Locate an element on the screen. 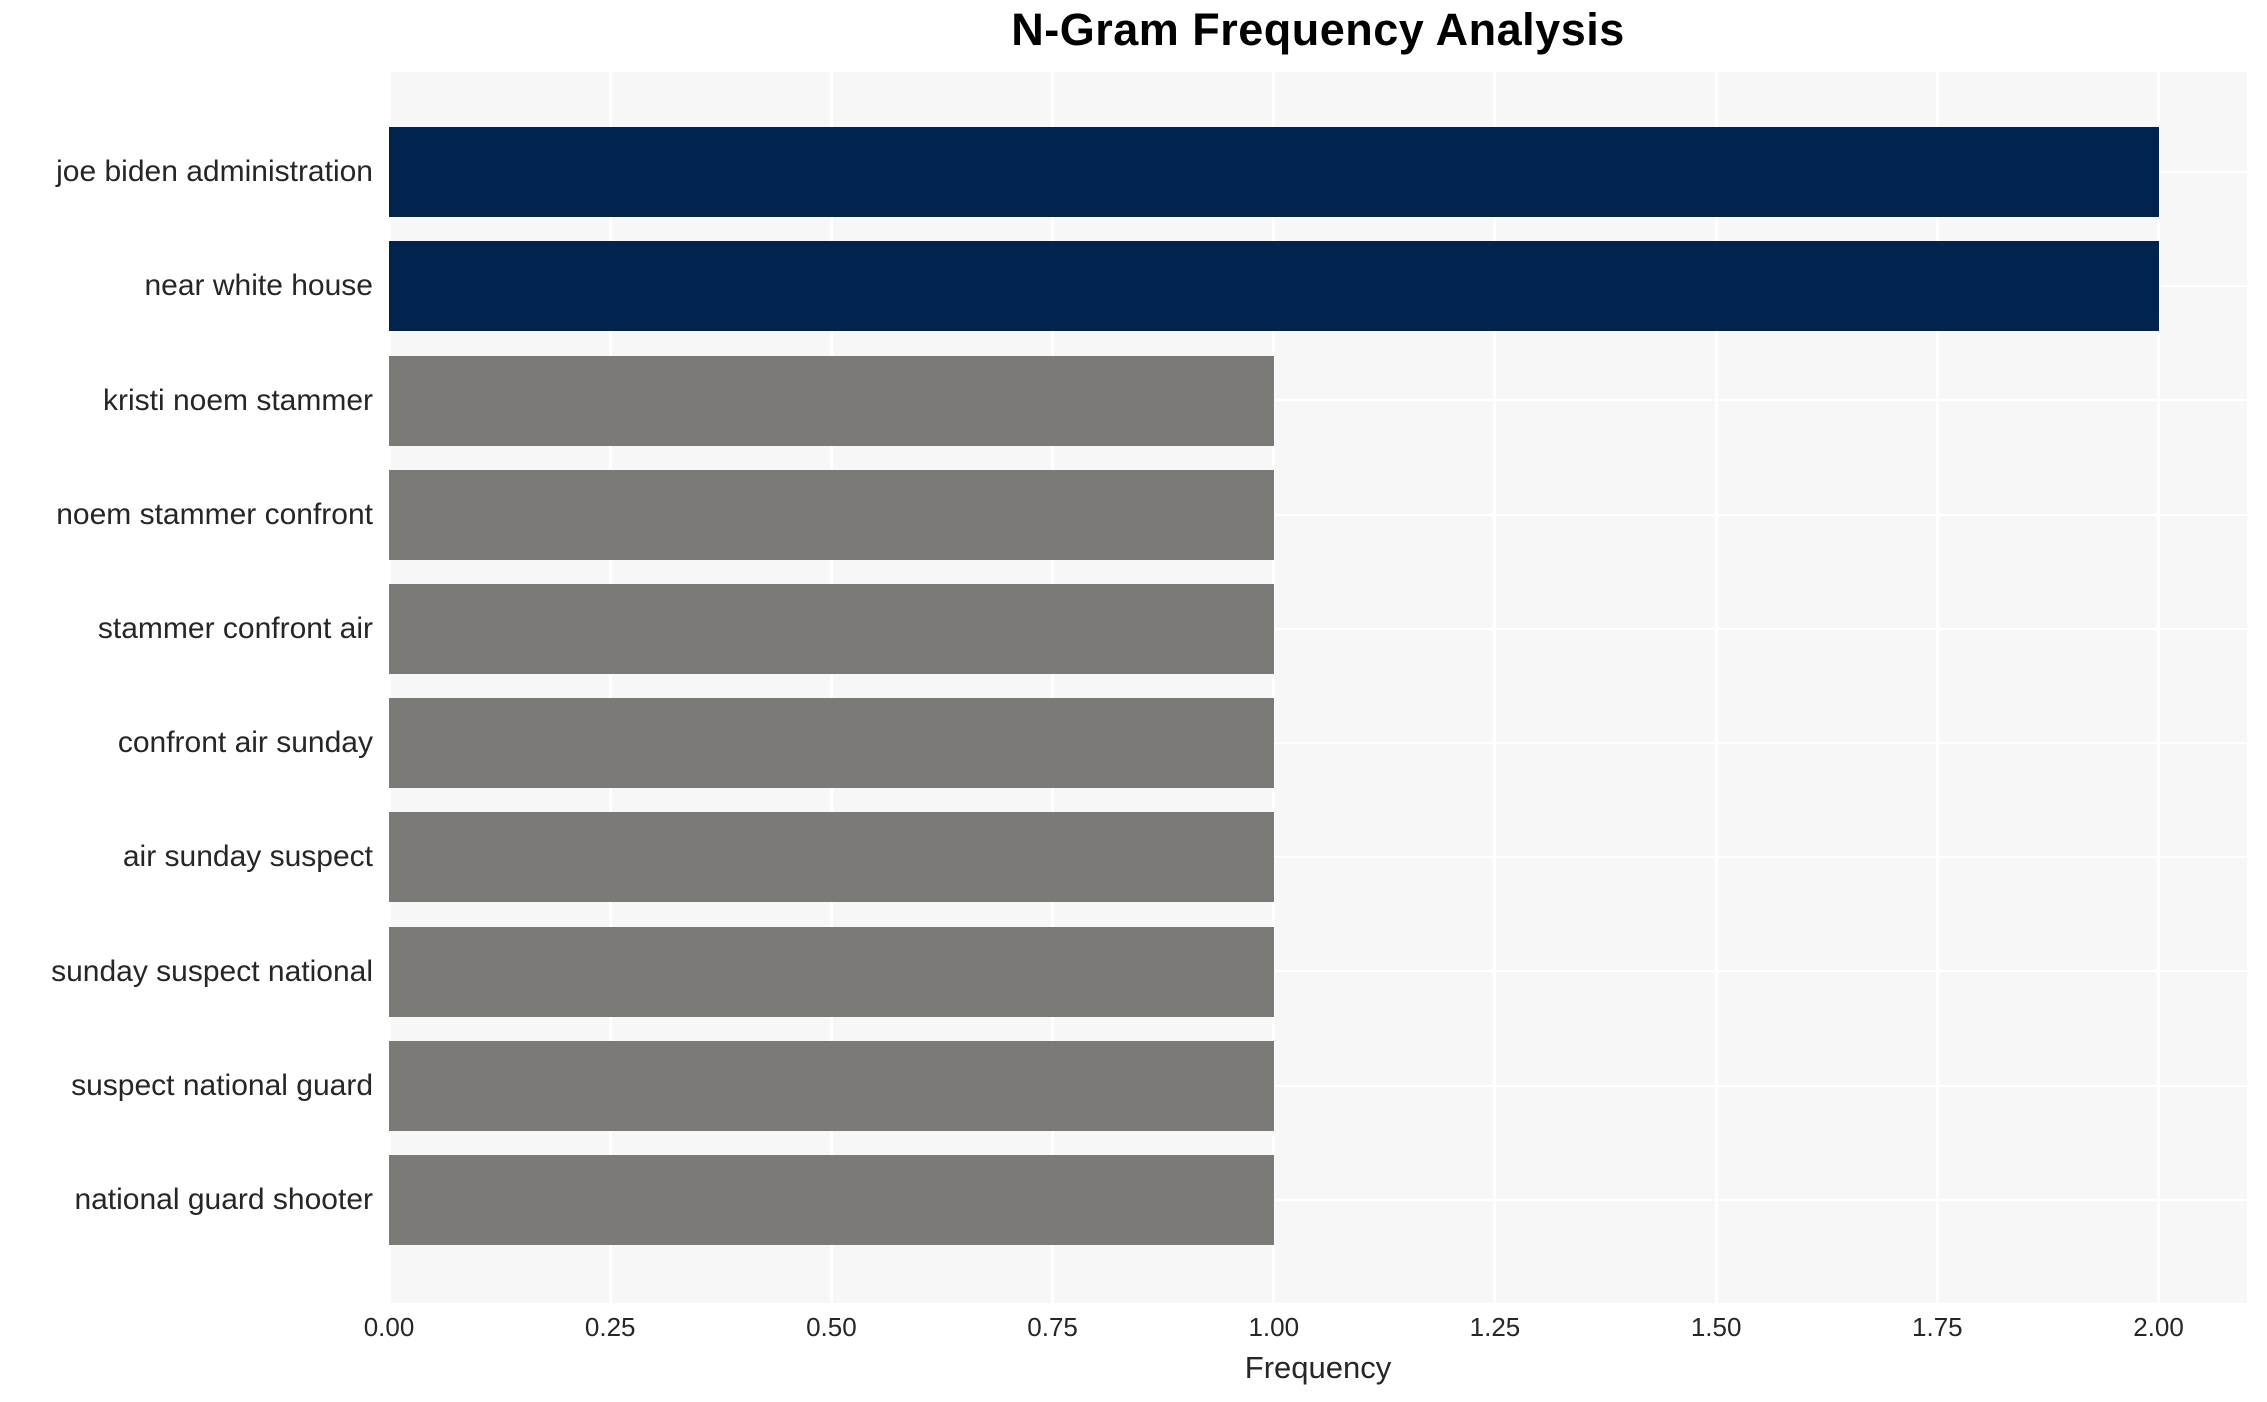  x-tick-label: 2.00 is located at coordinates (2158, 1327).